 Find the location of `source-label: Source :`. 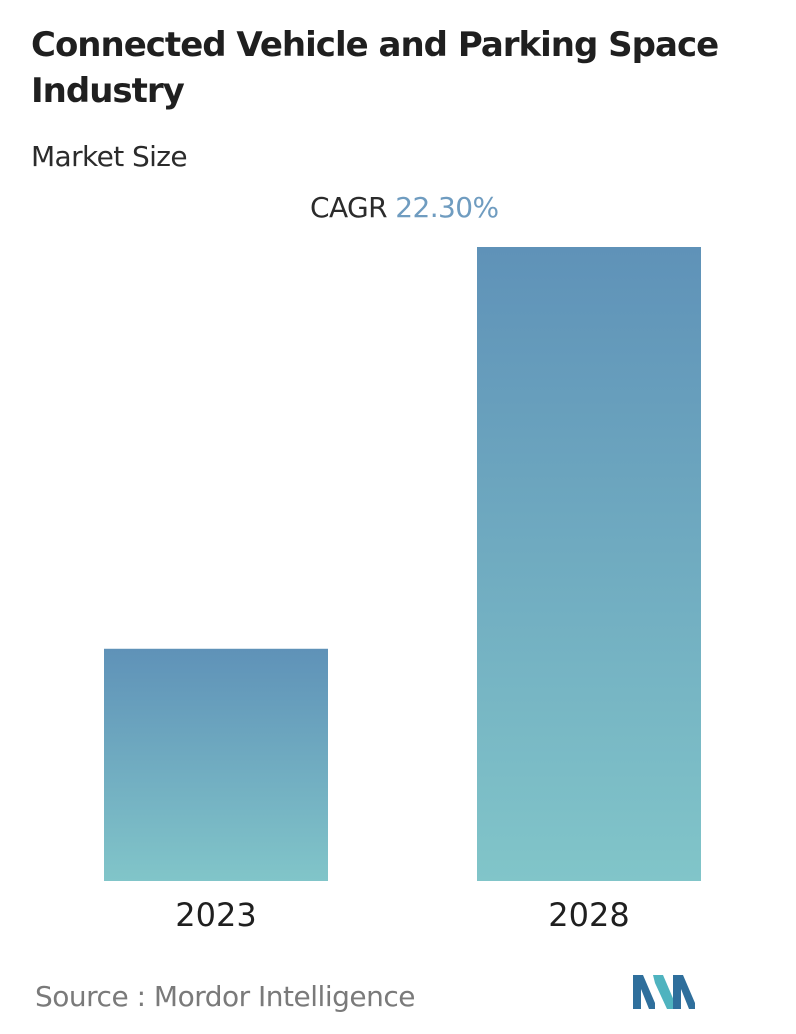

source-label: Source : is located at coordinates (90, 996).